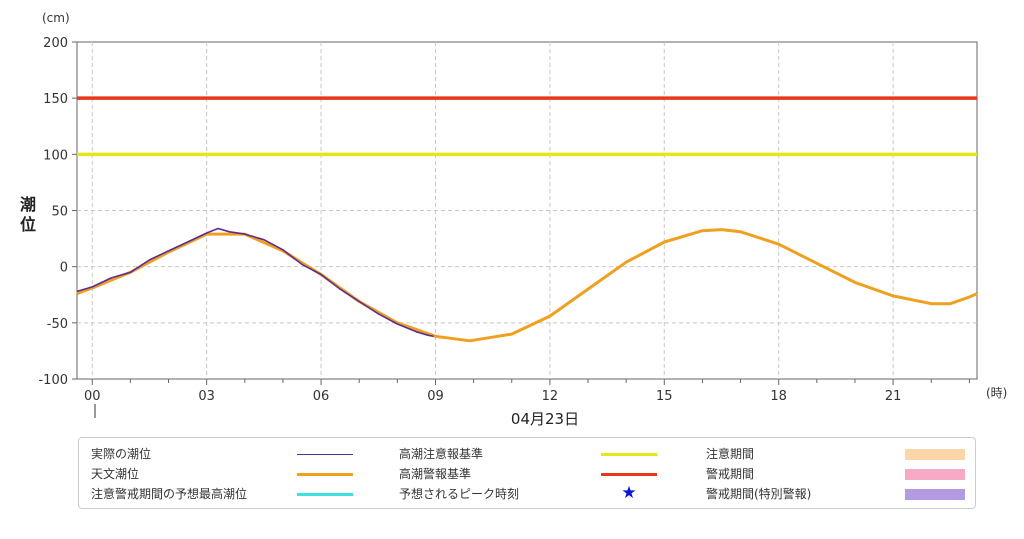 The width and height of the screenshot is (1024, 539). What do you see at coordinates (115, 474) in the screenshot?
I see `legend-label: 天文潮位` at bounding box center [115, 474].